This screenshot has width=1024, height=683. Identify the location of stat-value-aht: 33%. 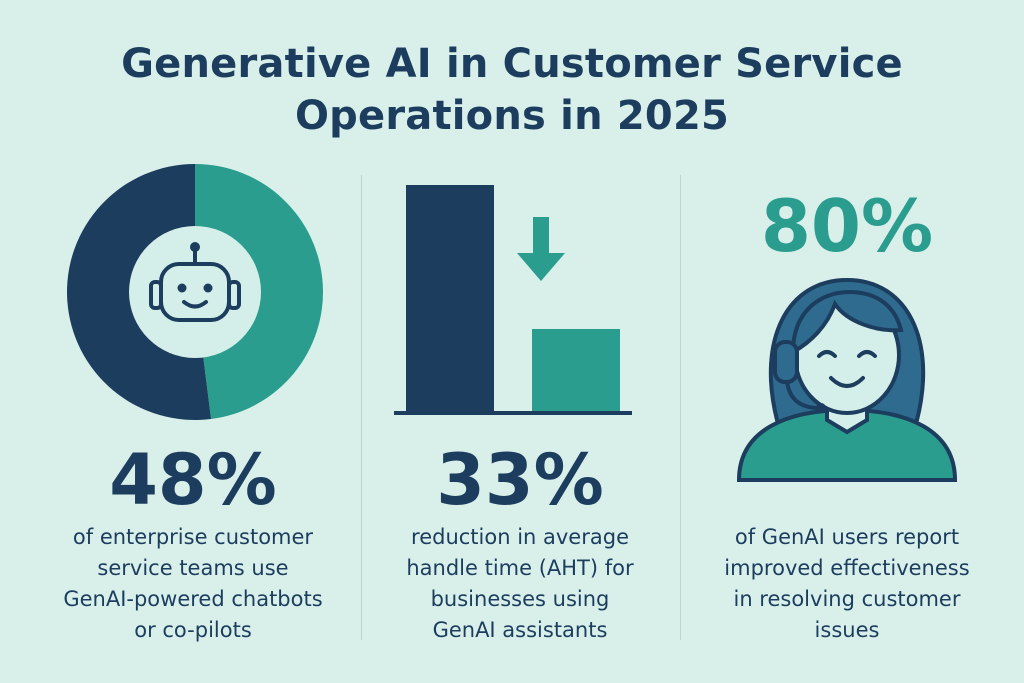
(520, 480).